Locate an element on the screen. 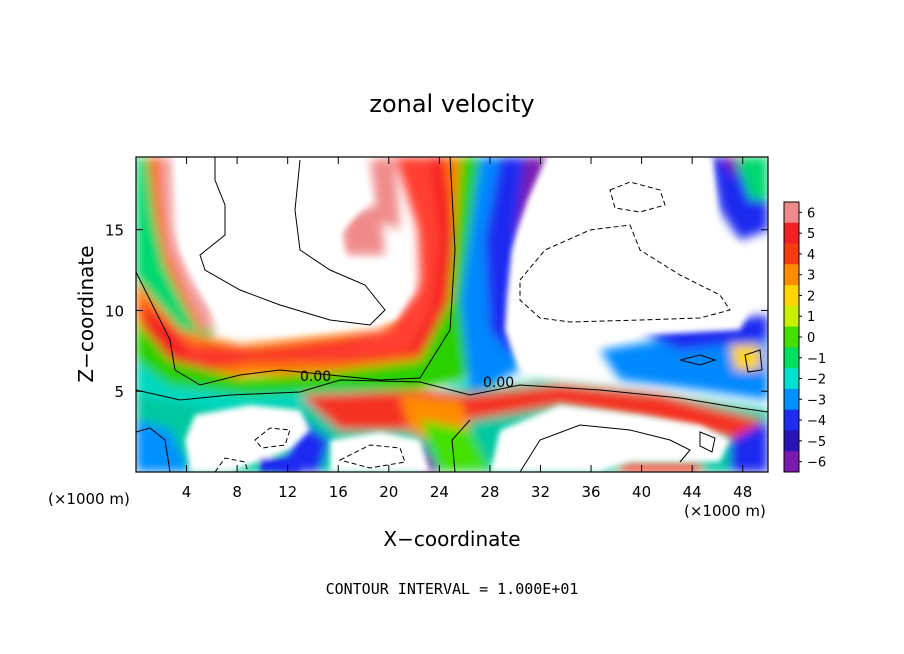 Image resolution: width=904 pixels, height=654 pixels. x-unit-left: (×1000 m) is located at coordinates (89, 499).